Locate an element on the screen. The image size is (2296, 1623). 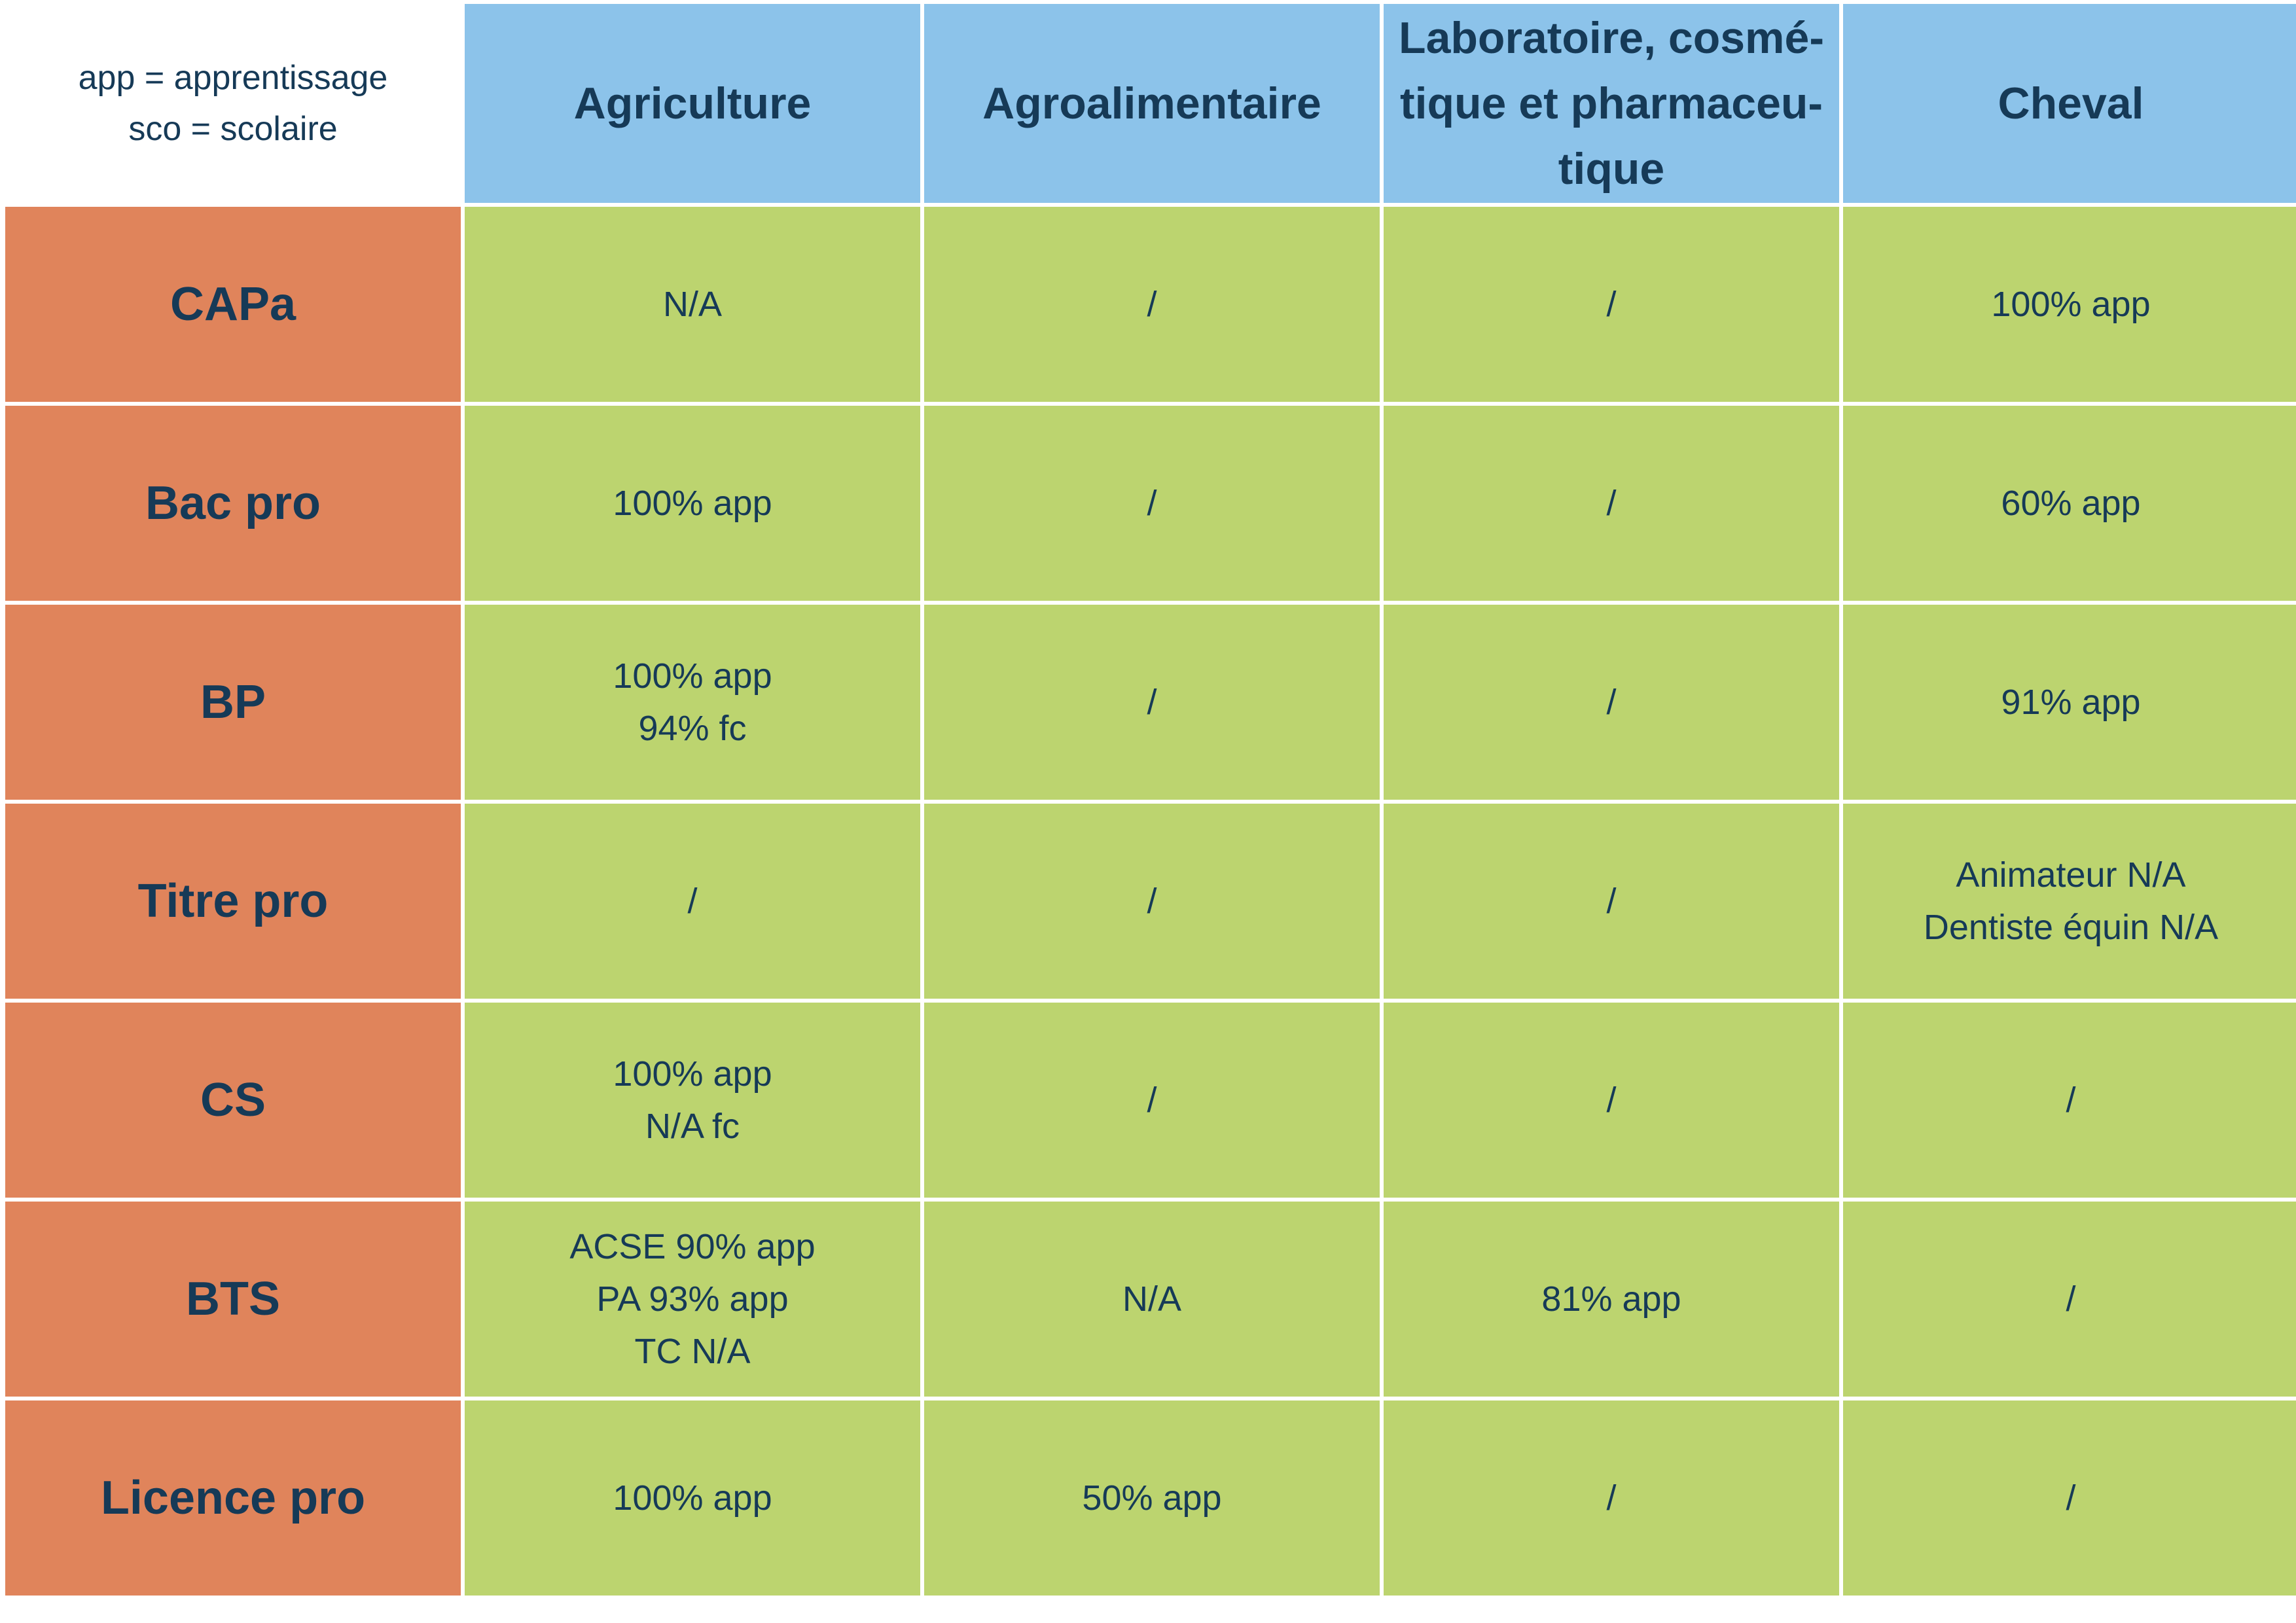
cell-value: 91% app is located at coordinates (2071, 703).